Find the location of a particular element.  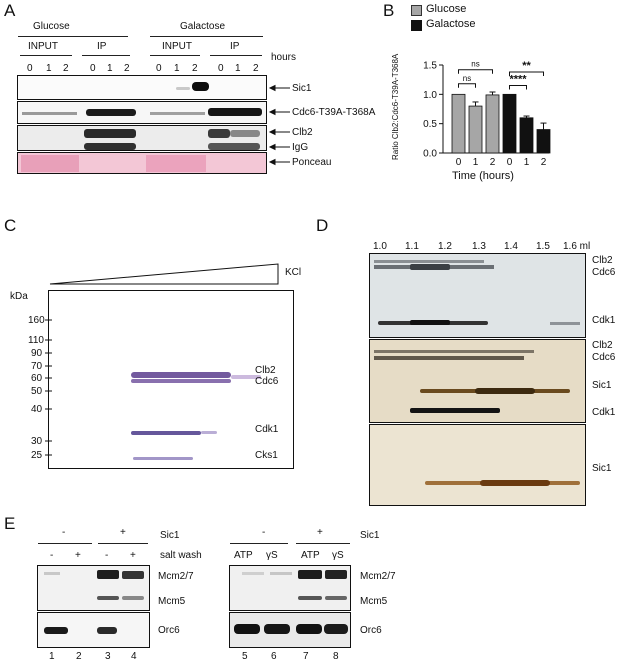

marker-160: 160 is located at coordinates (36, 320).